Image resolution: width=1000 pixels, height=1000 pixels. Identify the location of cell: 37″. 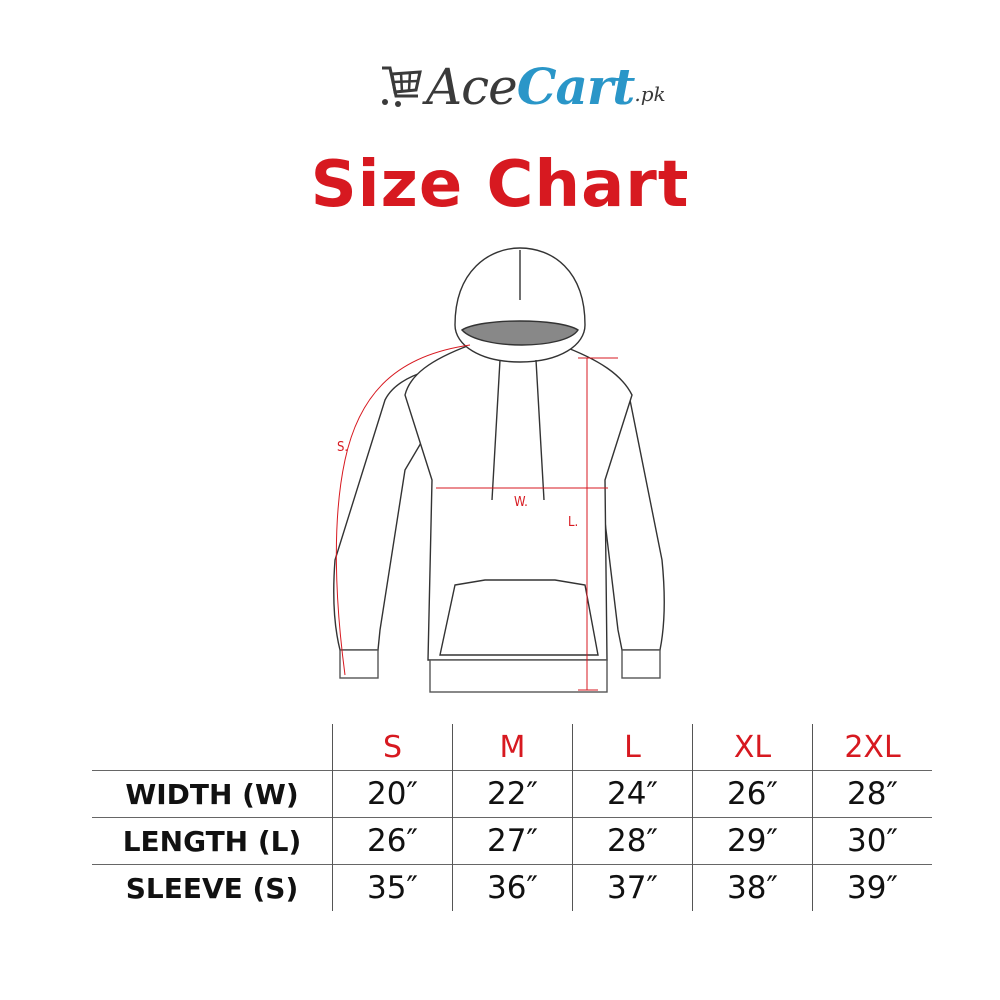
(632, 887).